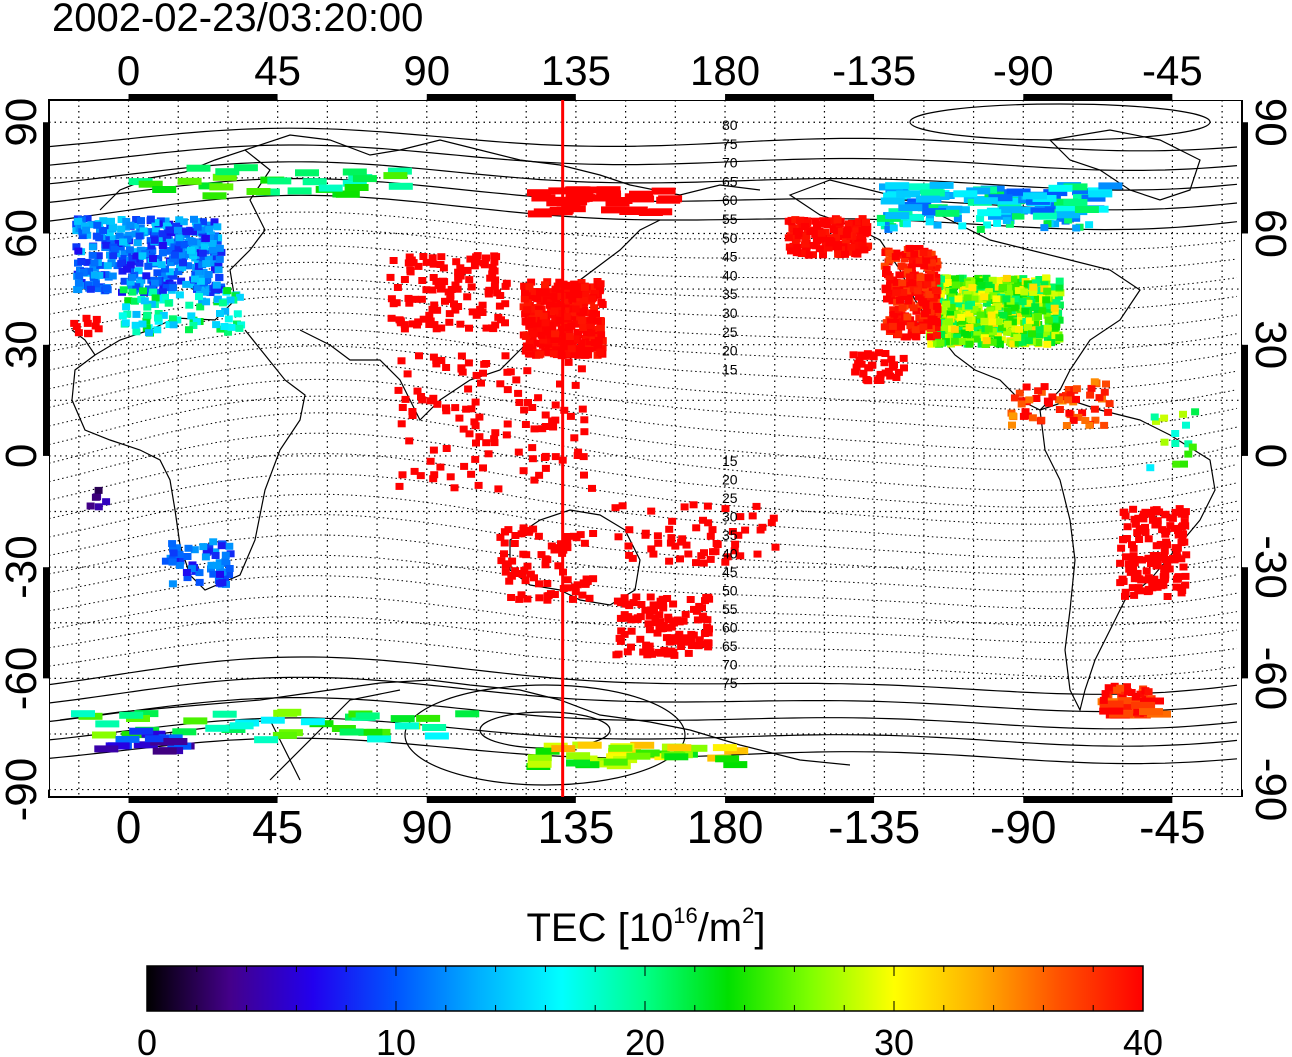  Describe the element at coordinates (128, 70) in the screenshot. I see `top-lon-label: 0` at that location.